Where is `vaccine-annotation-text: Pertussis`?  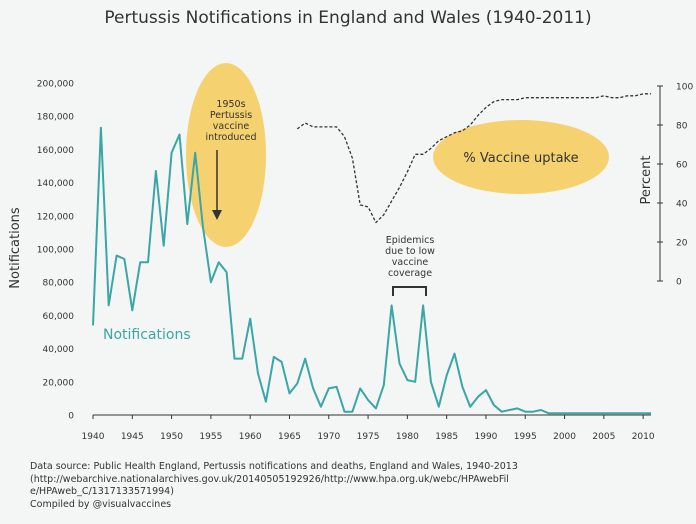
vaccine-annotation-text: Pertussis is located at coordinates (231, 115).